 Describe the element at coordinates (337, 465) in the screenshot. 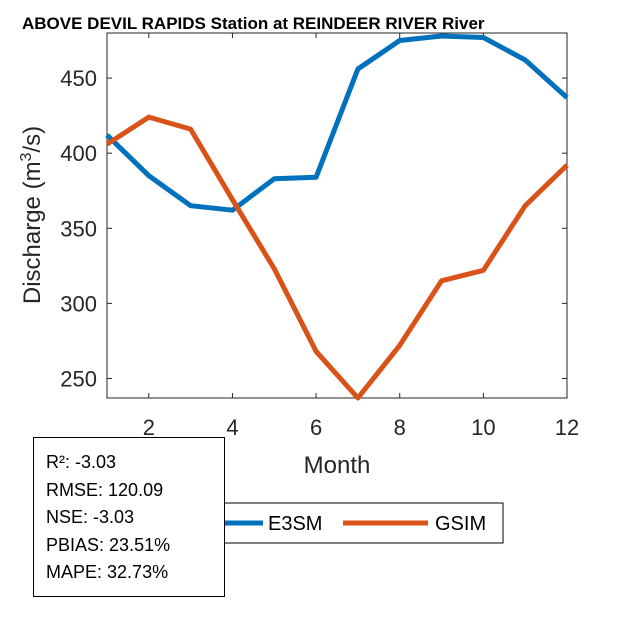

I see `x-axis-label: Month` at that location.